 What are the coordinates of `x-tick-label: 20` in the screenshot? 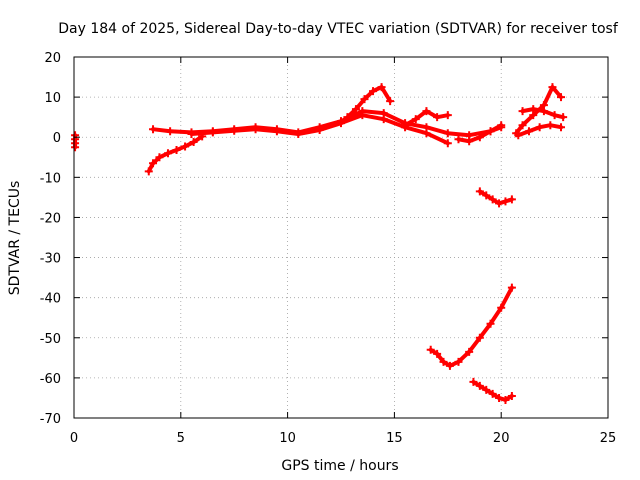 It's located at (501, 438).